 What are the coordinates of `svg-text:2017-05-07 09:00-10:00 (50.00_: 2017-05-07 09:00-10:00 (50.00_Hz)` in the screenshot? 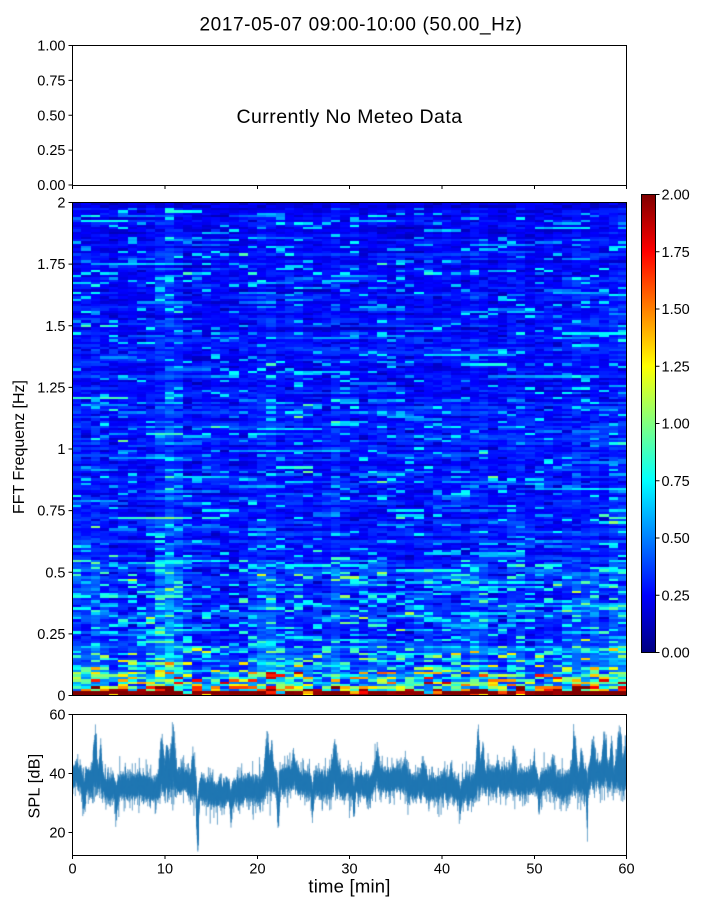 It's located at (361, 25).